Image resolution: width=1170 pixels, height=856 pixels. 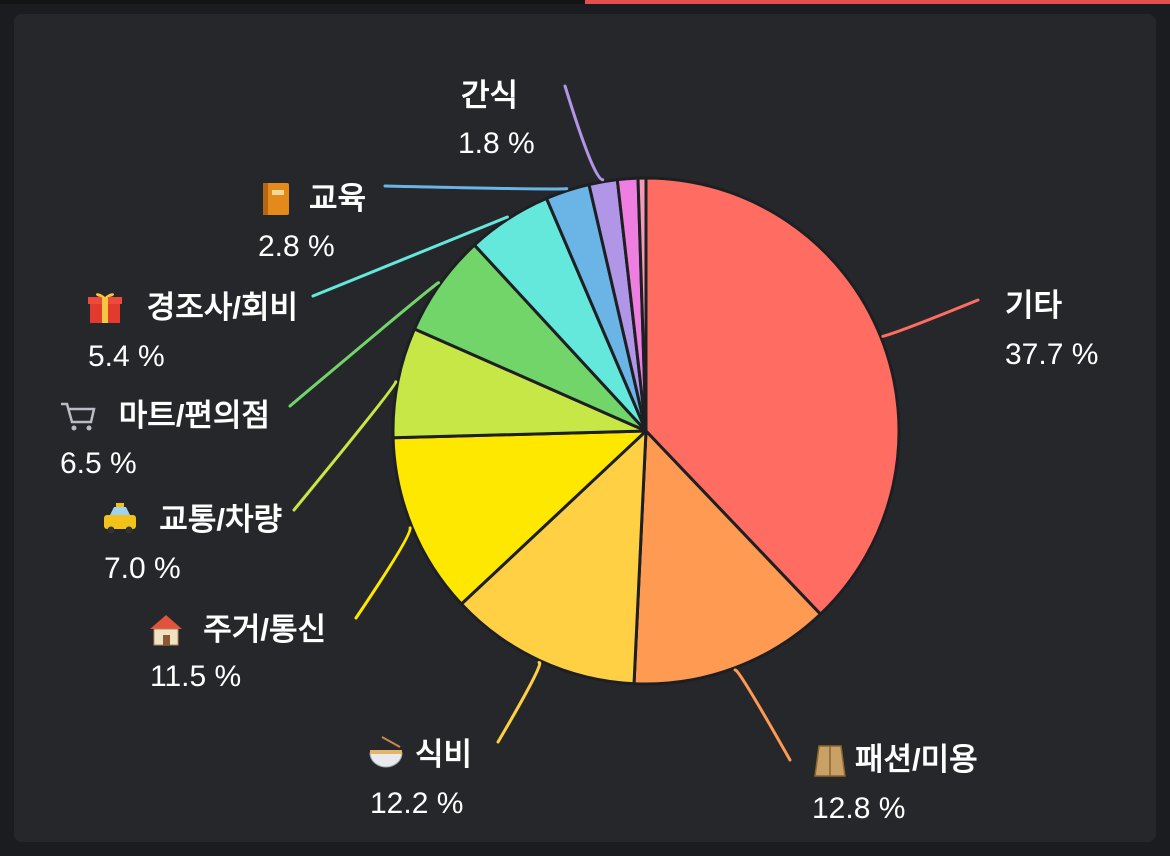 What do you see at coordinates (120, 518) in the screenshot?
I see `taxi-icon` at bounding box center [120, 518].